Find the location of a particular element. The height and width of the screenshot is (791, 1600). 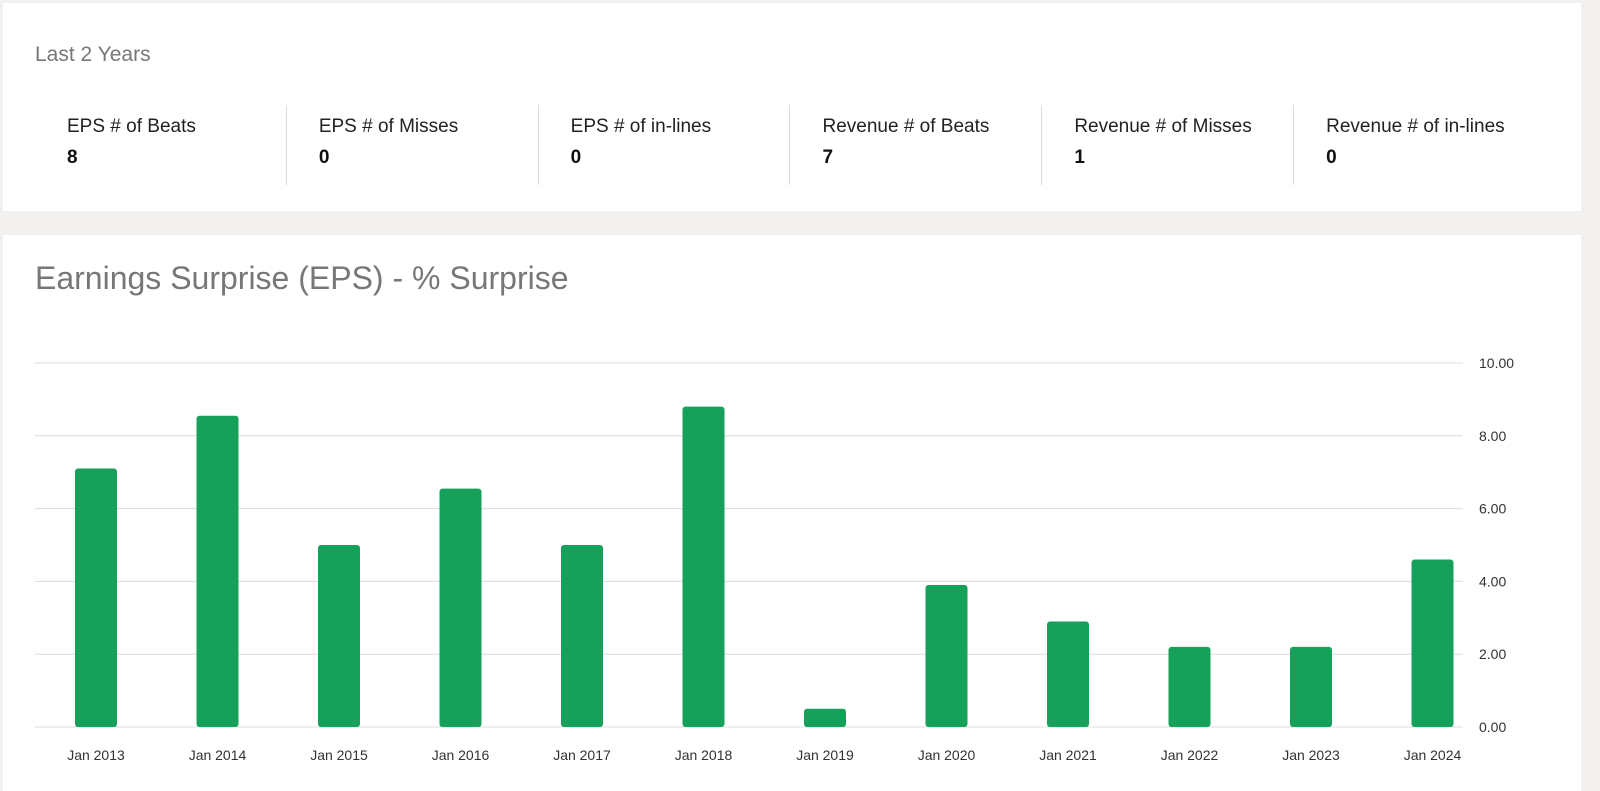

stat-label: Revenue # of in-lines is located at coordinates (1415, 126).